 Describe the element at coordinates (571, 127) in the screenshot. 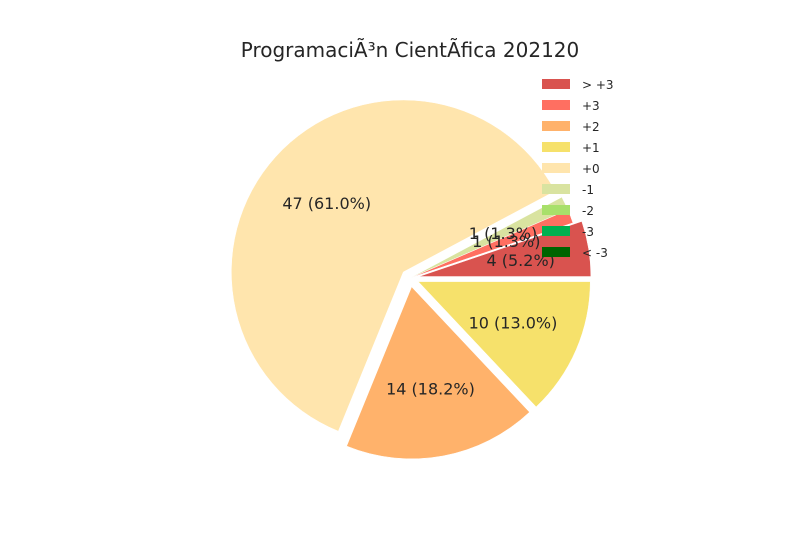

I see `legend-item: +2` at that location.